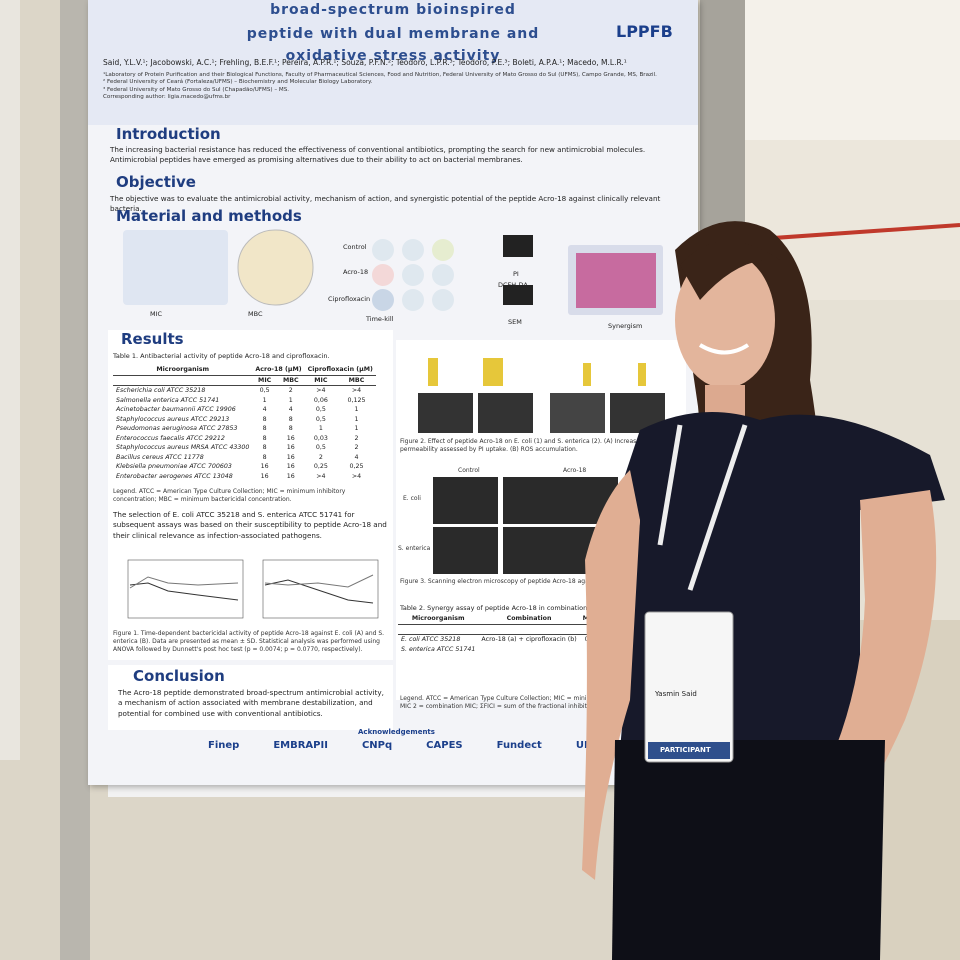 The width and height of the screenshot is (960, 960). Describe the element at coordinates (168, 400) in the screenshot. I see `table-cell: Salmonella enterica ATCC 51741` at that location.